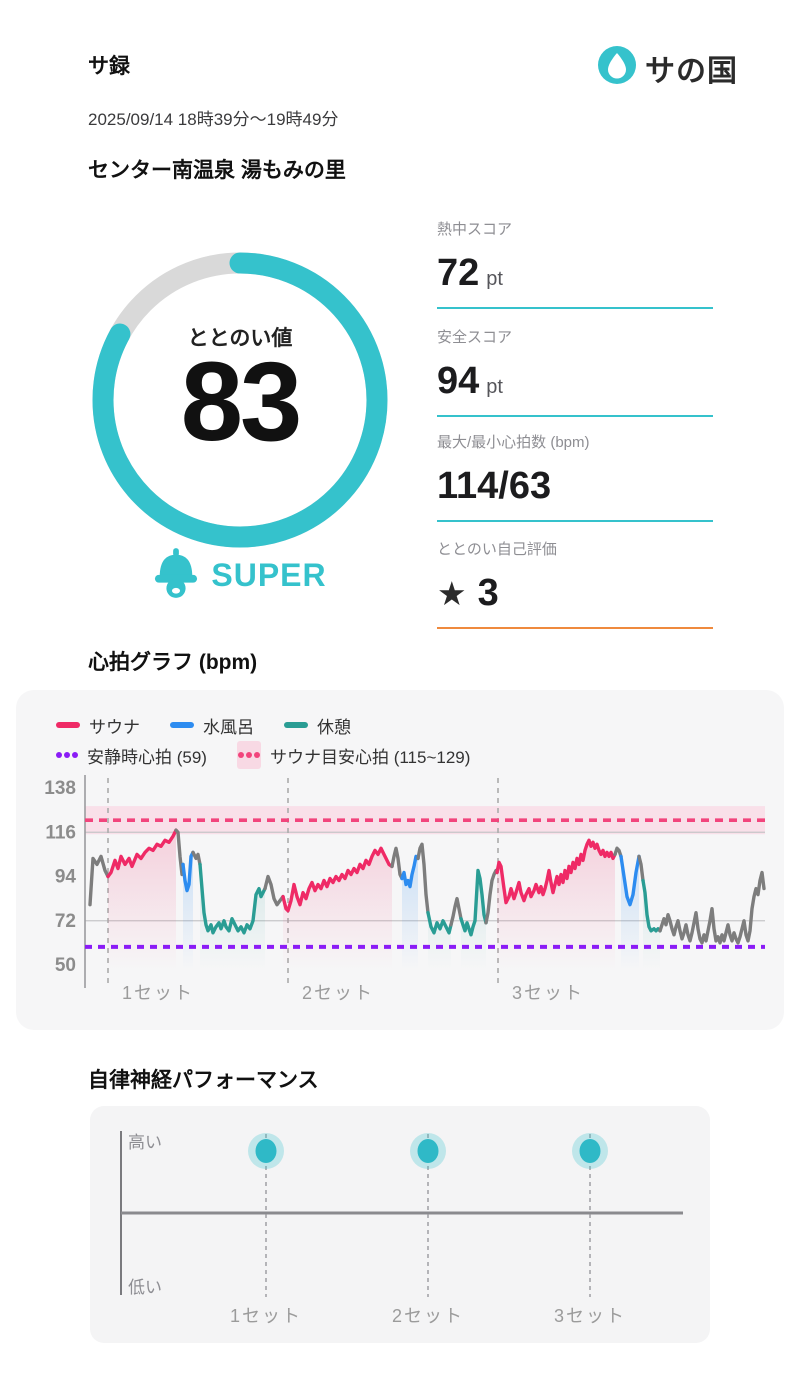  I want to click on stat-value: 114/63, so click(494, 486).